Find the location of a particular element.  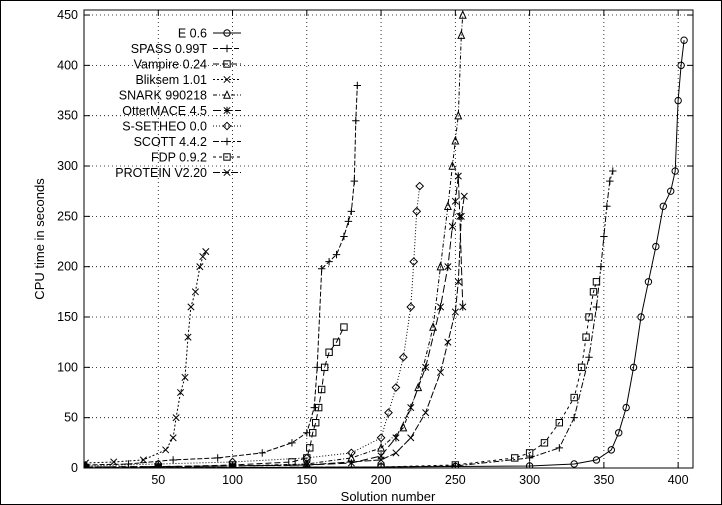

legend-item: OtterMACE 4.5 is located at coordinates (181, 111).